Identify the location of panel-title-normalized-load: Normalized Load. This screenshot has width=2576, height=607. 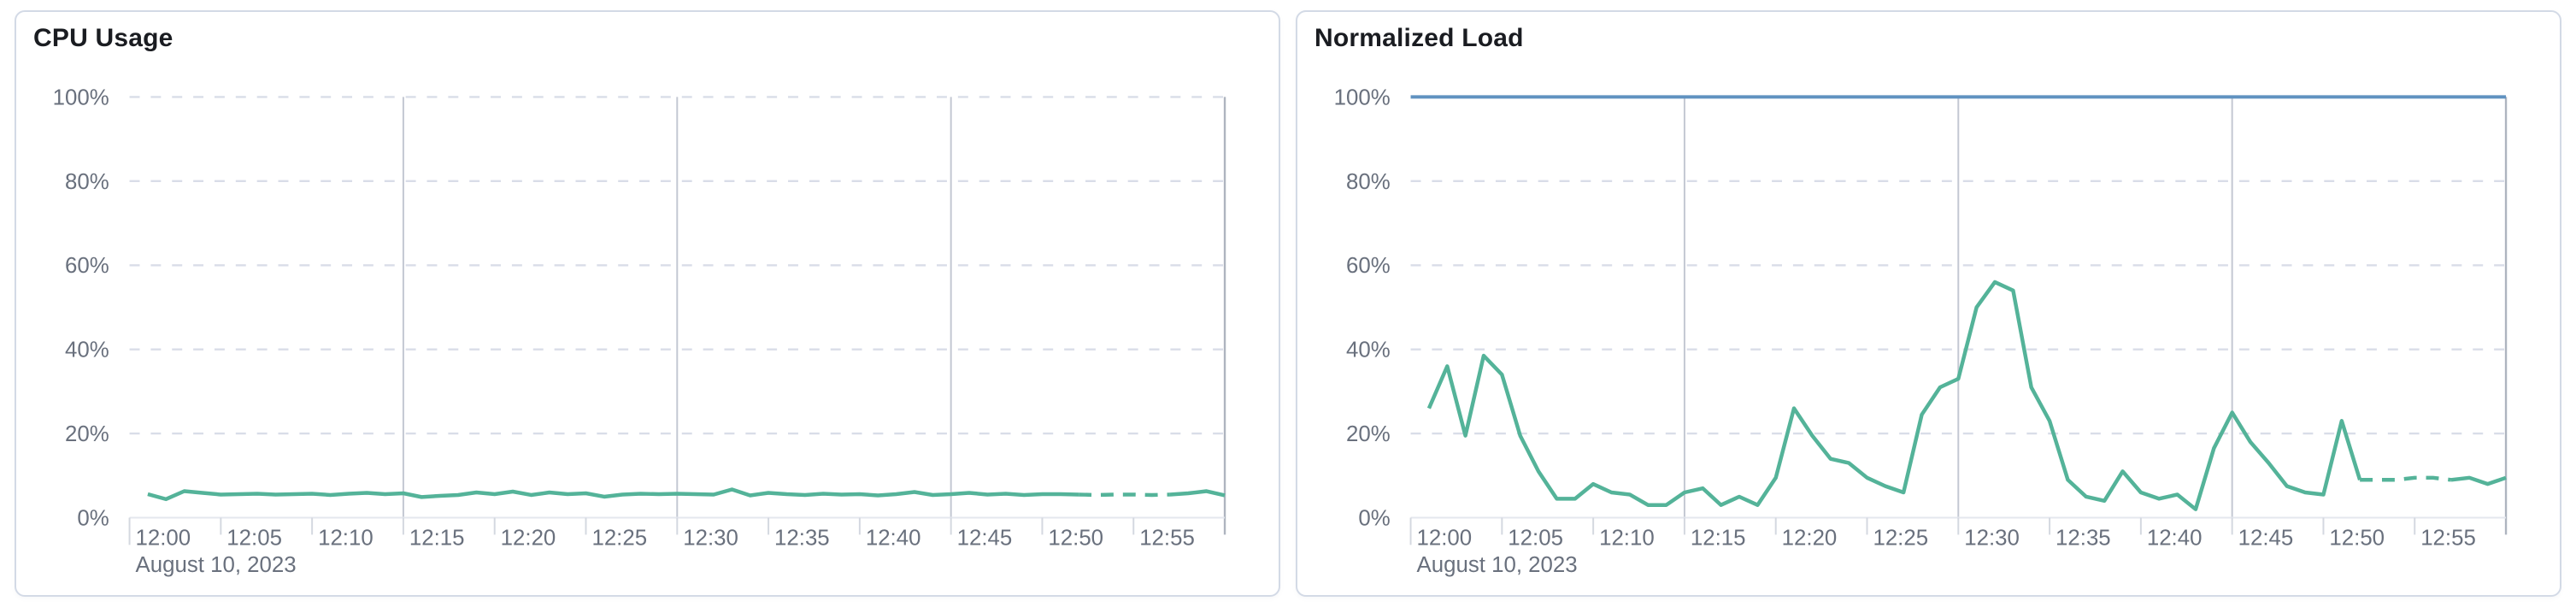
(1419, 38).